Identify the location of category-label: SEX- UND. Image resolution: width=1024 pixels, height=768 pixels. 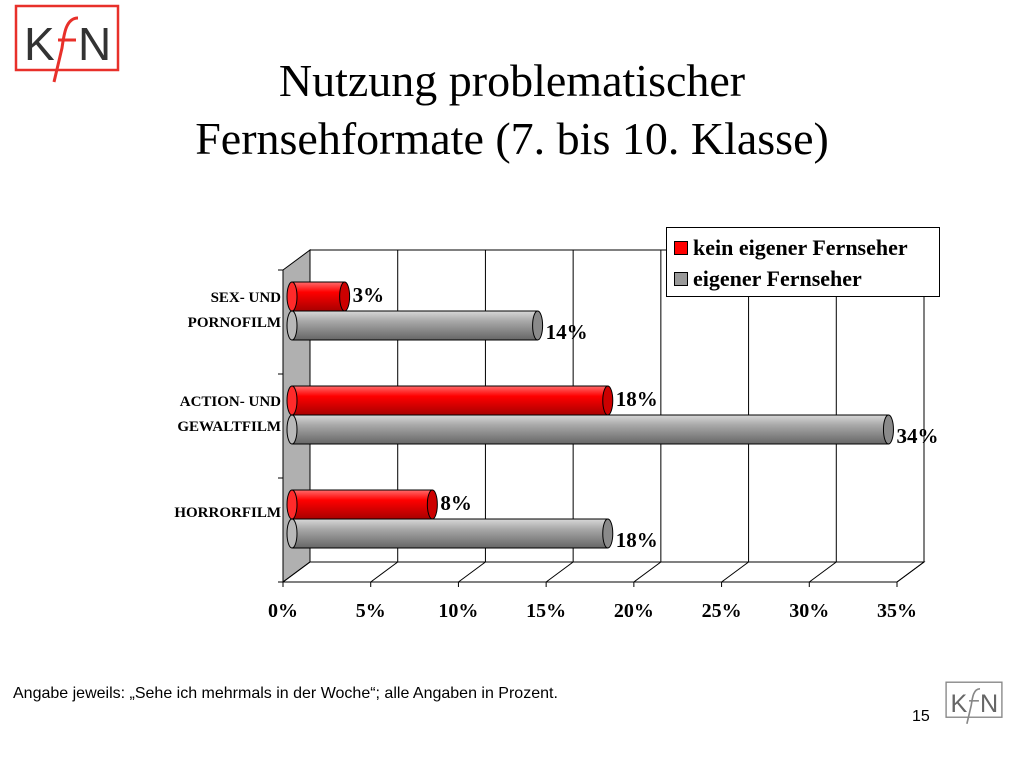
(246, 298).